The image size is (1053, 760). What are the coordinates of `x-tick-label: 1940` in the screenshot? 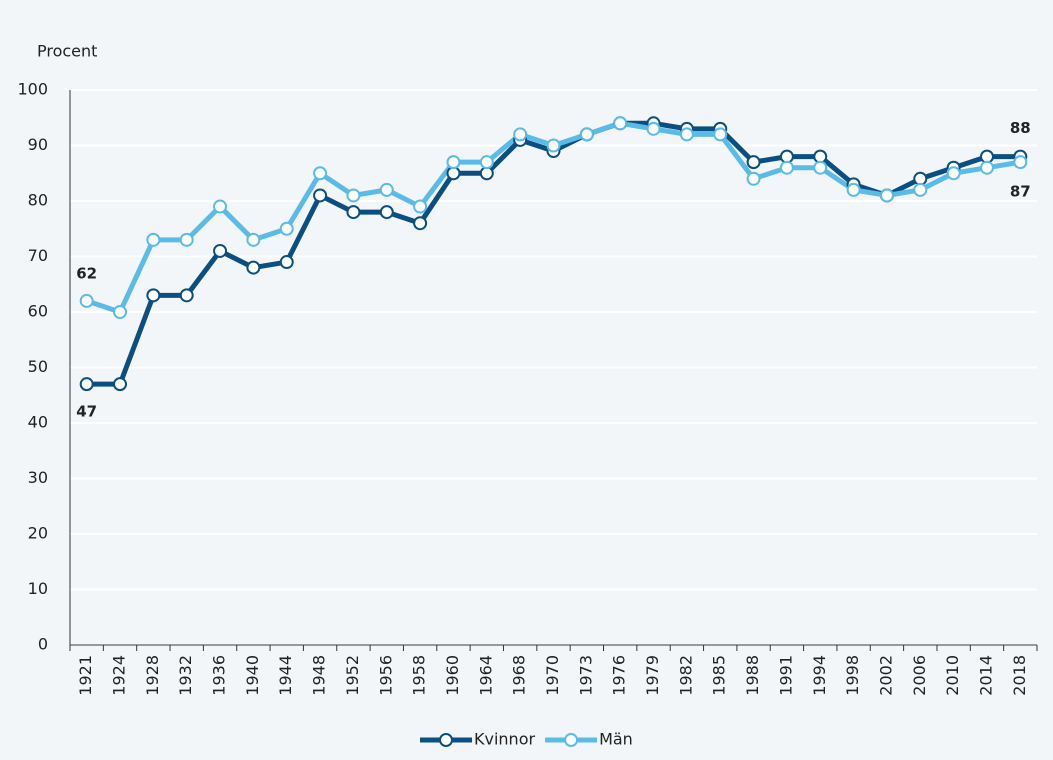 It's located at (252, 675).